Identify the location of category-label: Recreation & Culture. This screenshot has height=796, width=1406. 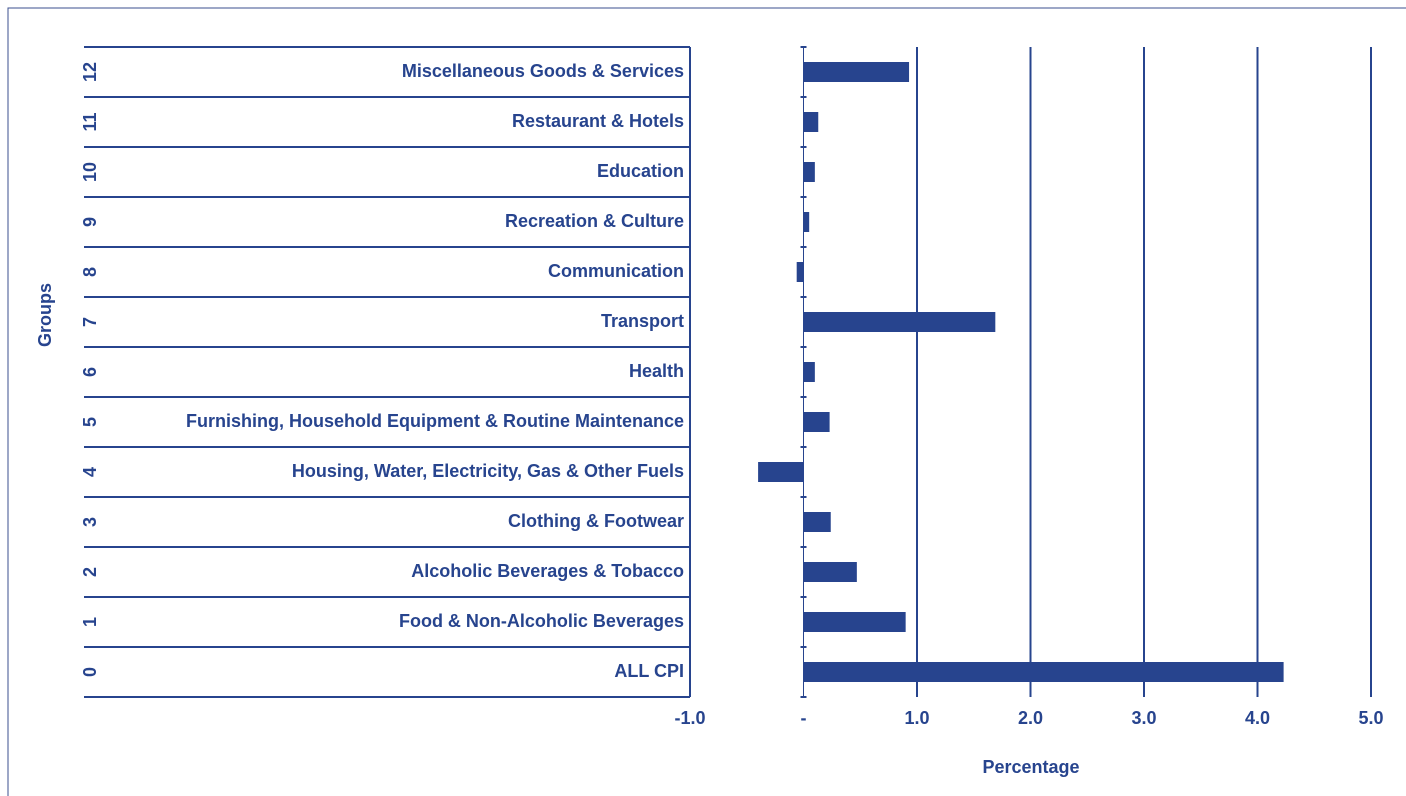
(594, 221).